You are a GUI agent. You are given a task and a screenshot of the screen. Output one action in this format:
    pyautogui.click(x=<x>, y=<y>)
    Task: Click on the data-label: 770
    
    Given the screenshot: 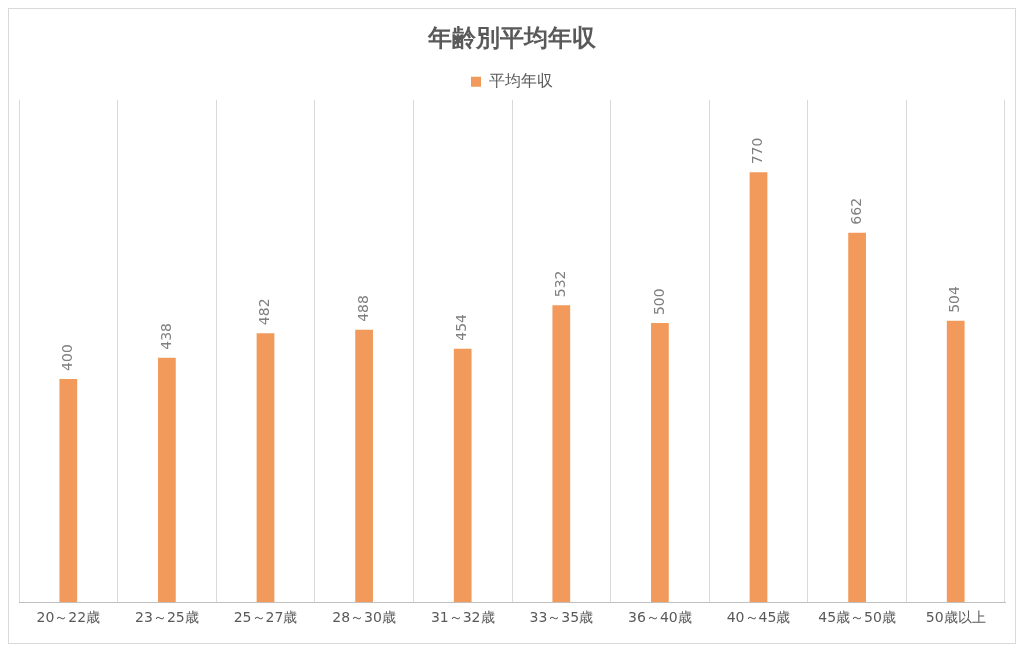 What is the action you would take?
    pyautogui.click(x=757, y=151)
    